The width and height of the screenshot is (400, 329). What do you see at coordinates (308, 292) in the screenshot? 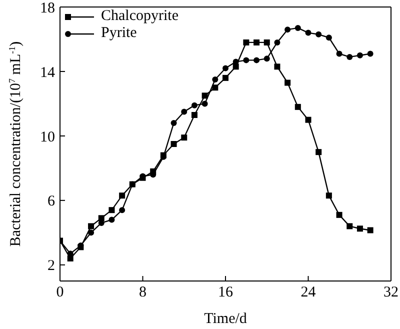
I see `x-tick-label: 24` at bounding box center [308, 292].